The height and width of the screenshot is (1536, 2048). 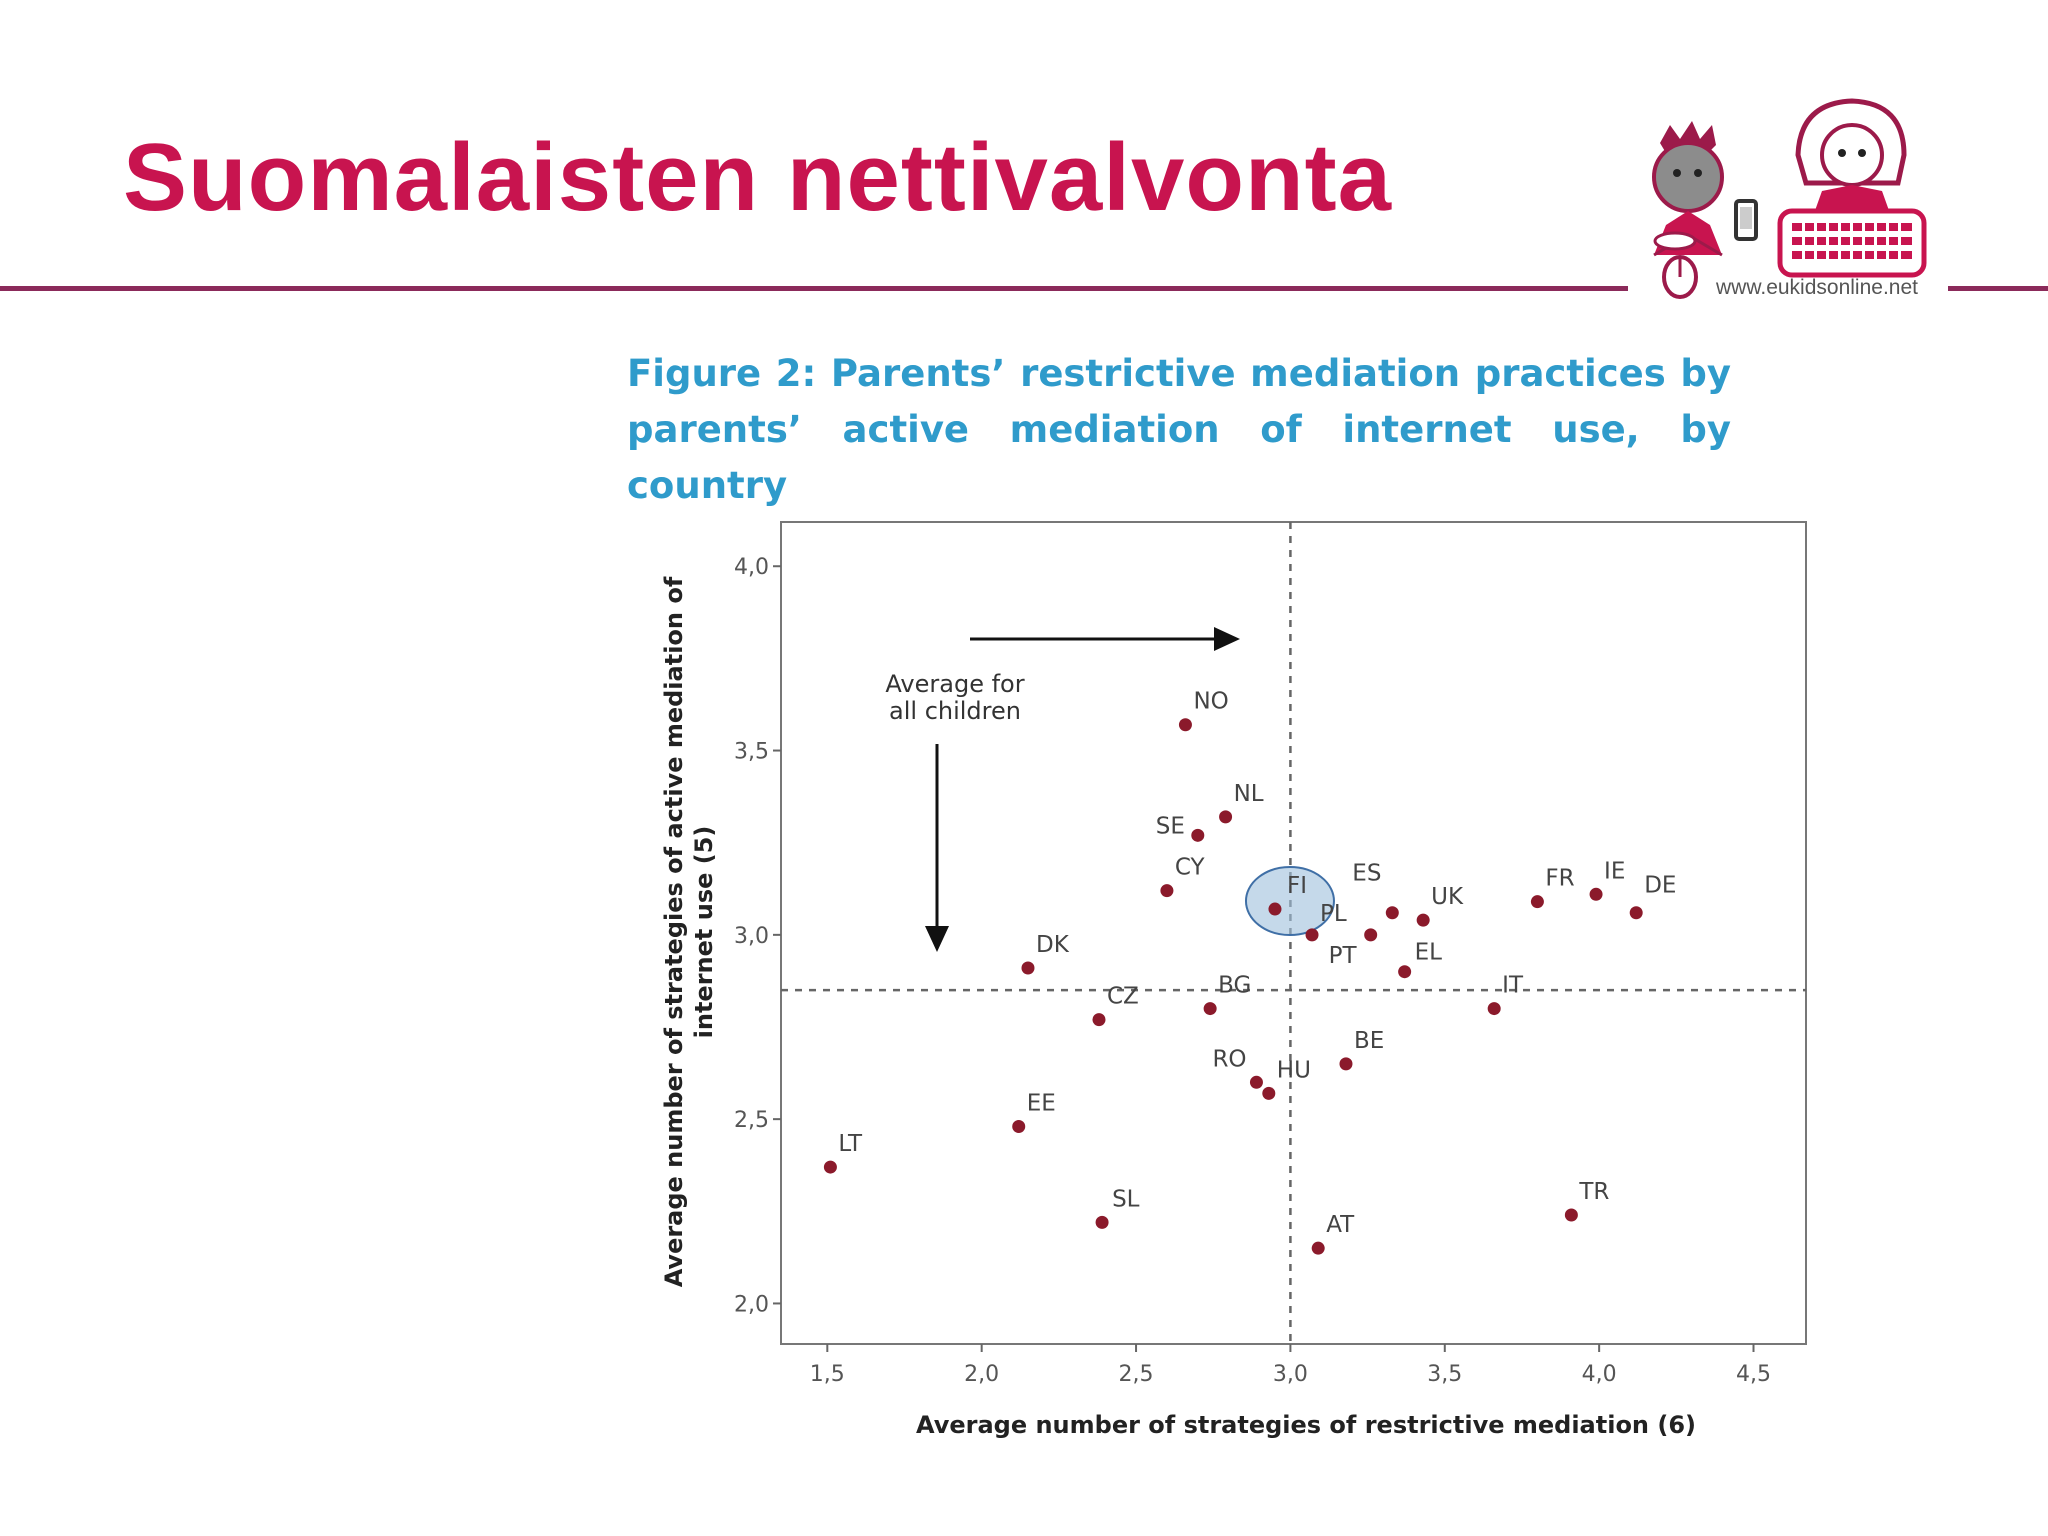 I want to click on point-label-ie: IE, so click(x=1614, y=871).